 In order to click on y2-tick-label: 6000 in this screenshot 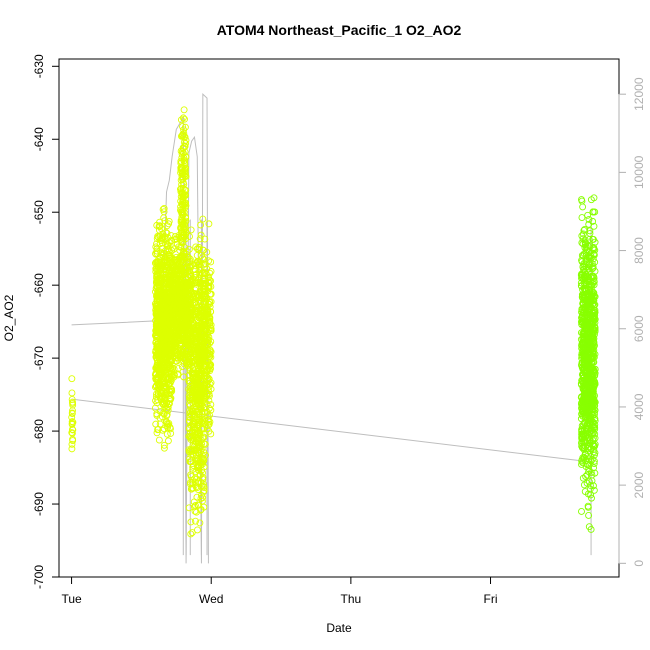, I will do `click(639, 328)`.